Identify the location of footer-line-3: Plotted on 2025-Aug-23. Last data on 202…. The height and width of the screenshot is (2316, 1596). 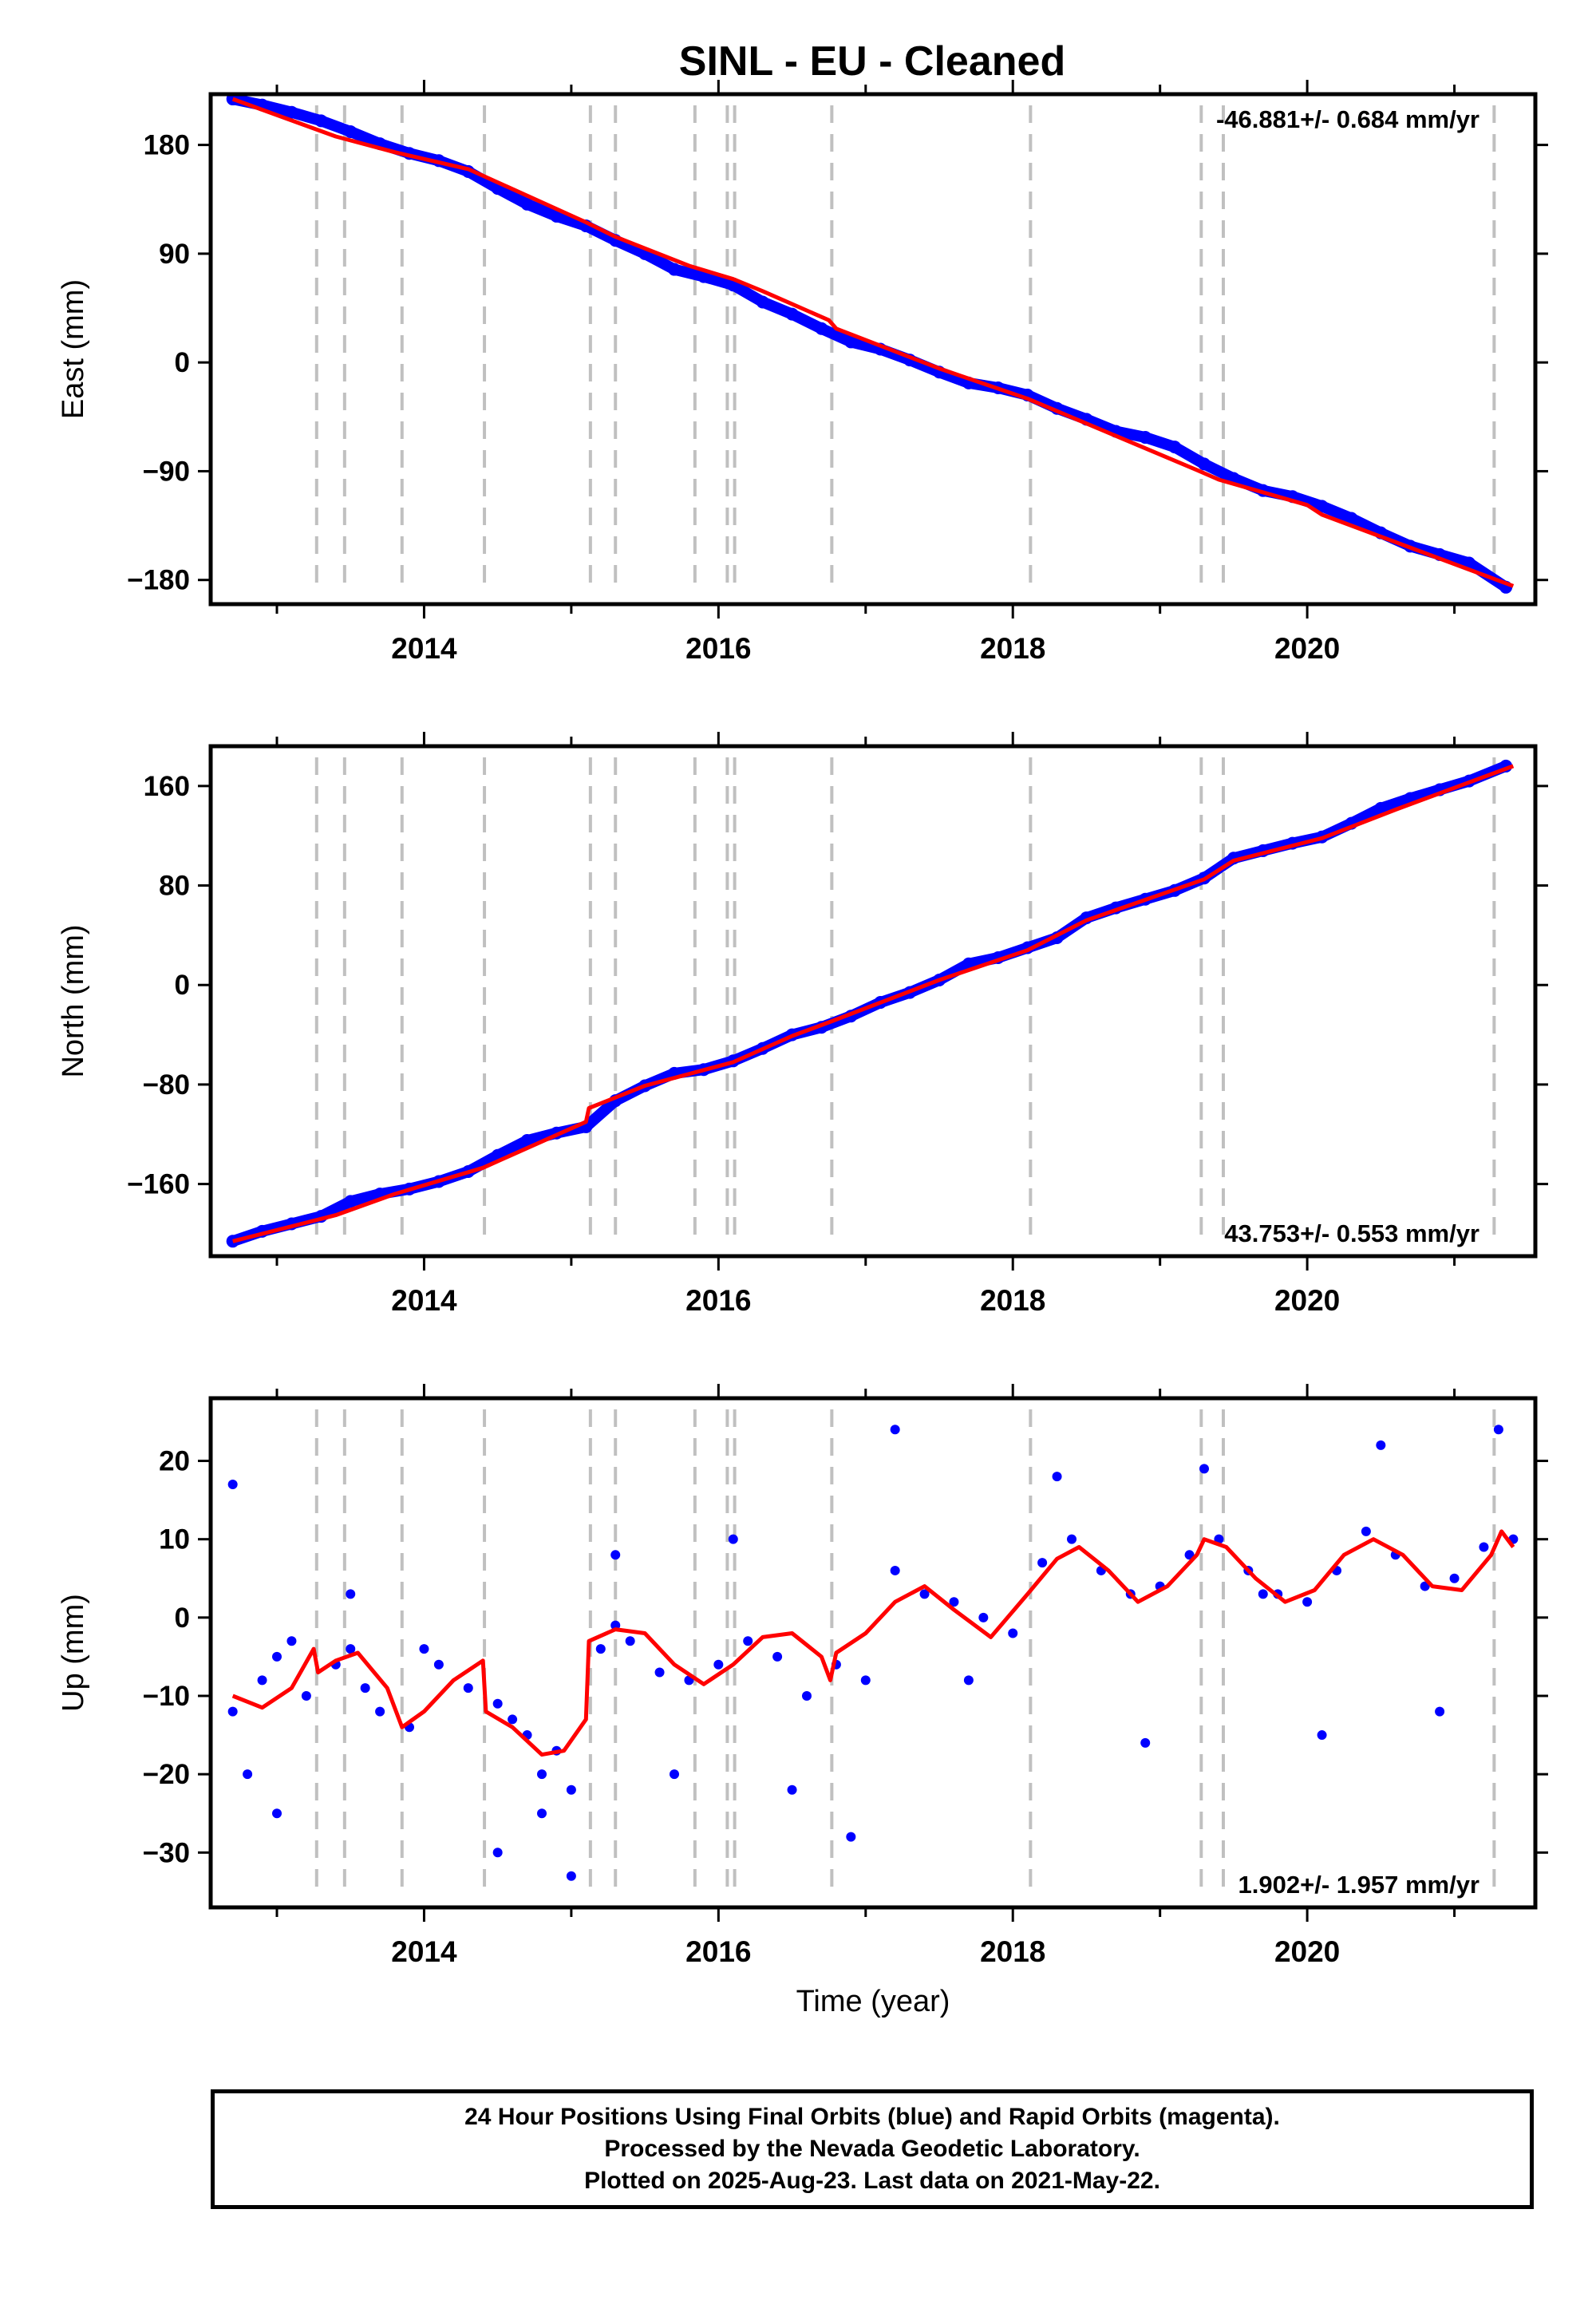
(872, 2181).